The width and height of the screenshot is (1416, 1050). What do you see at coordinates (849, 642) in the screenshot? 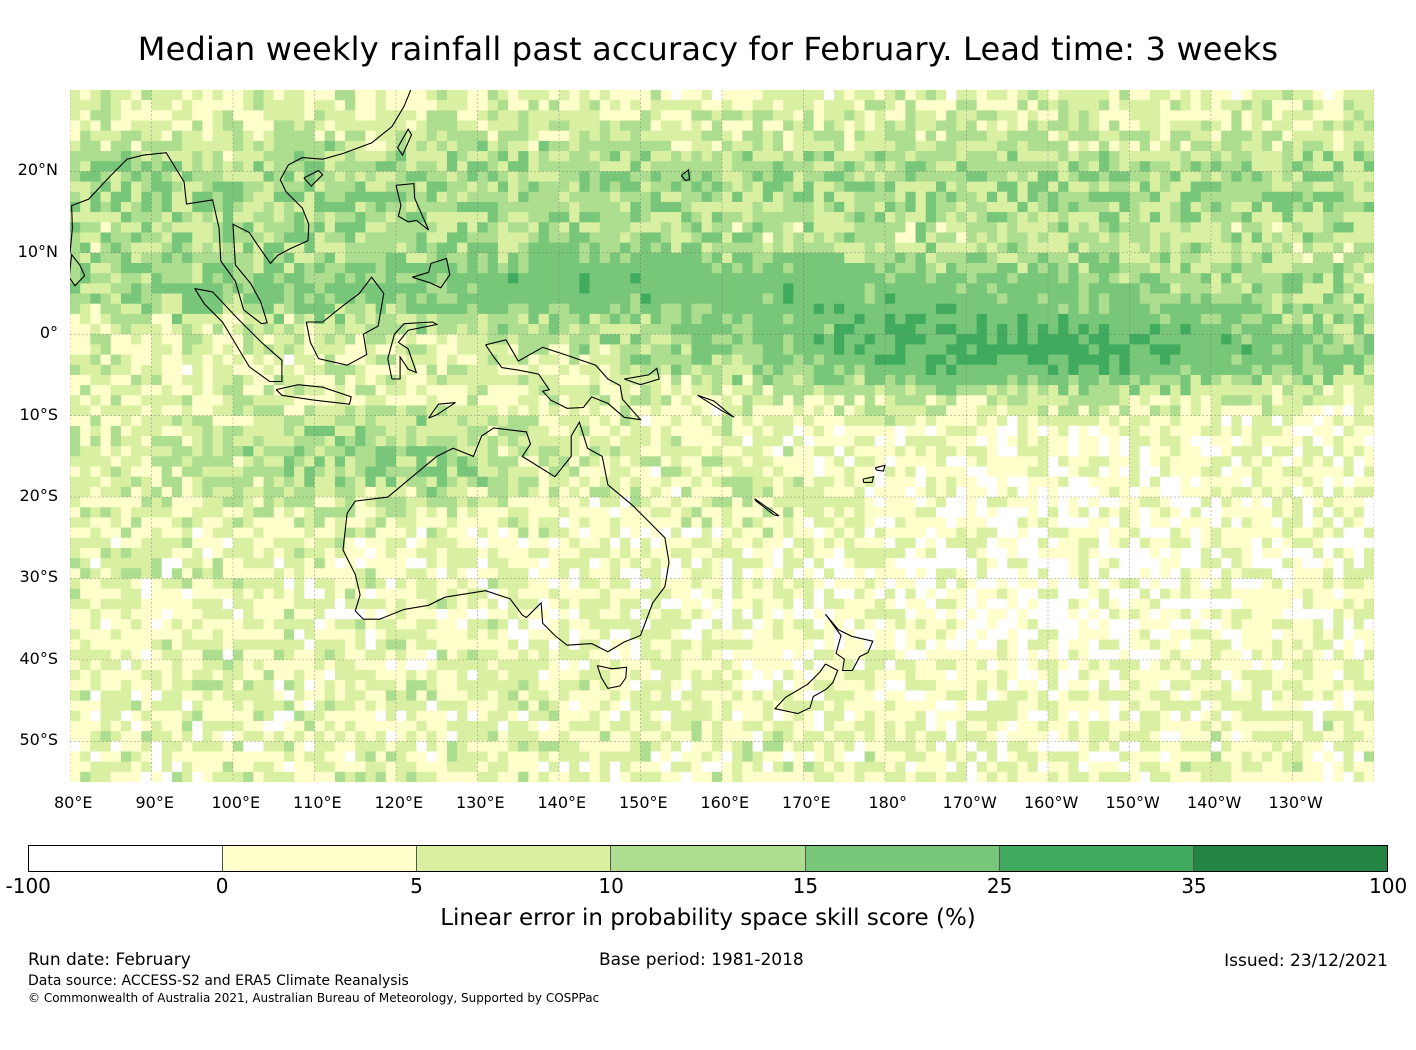
I see `nz-north-coast` at bounding box center [849, 642].